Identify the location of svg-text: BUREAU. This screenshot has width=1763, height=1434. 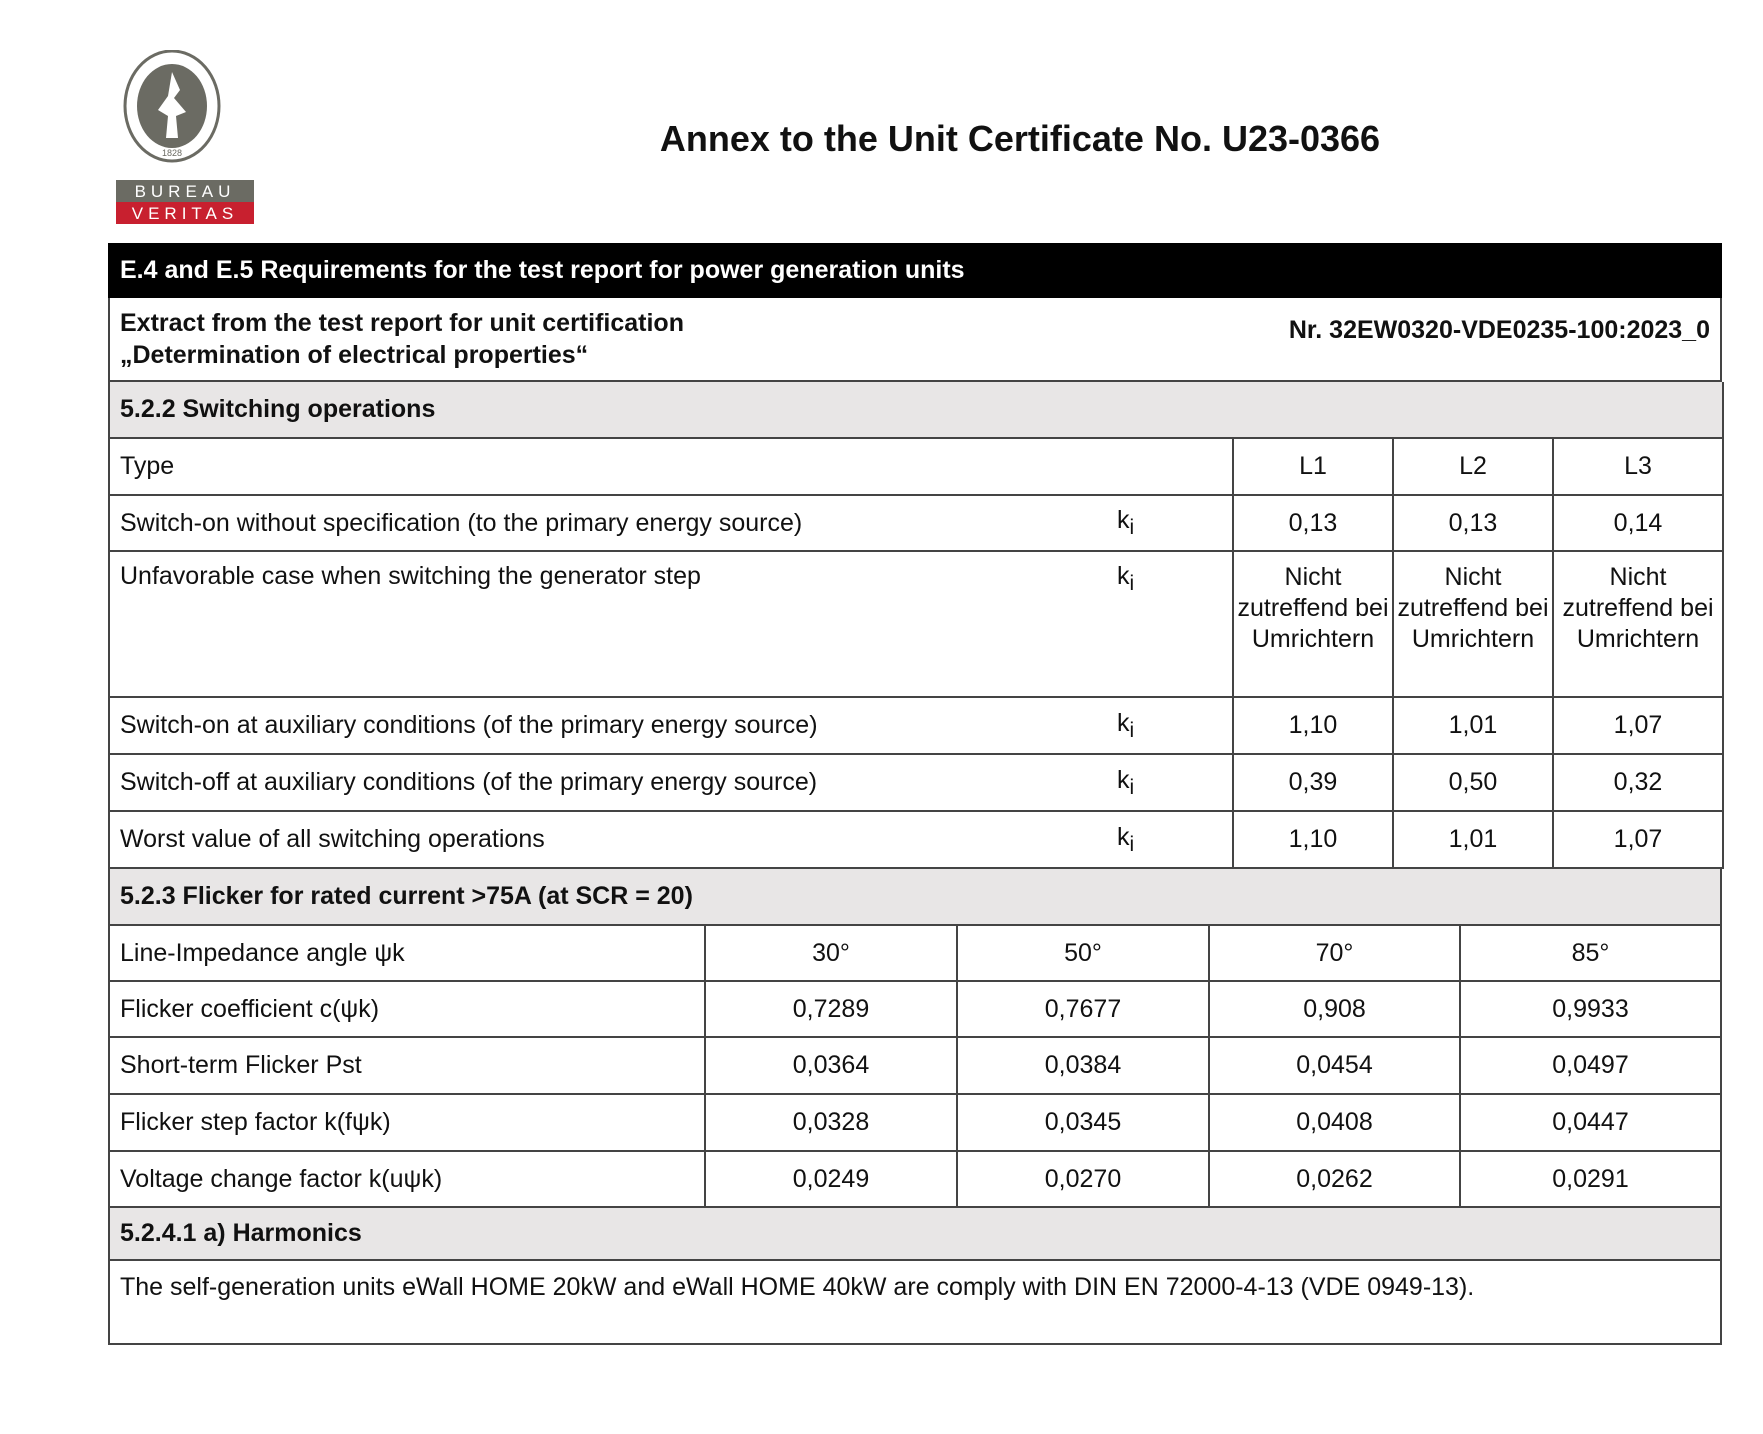
(185, 191).